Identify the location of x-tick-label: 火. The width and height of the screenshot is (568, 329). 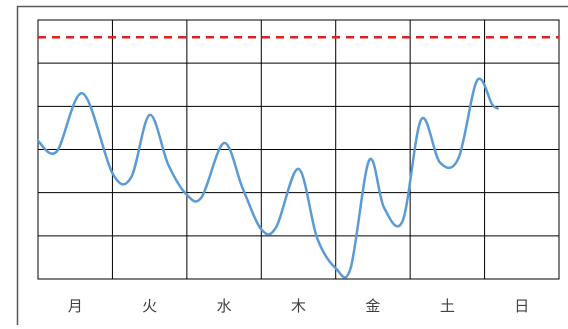
(149, 306).